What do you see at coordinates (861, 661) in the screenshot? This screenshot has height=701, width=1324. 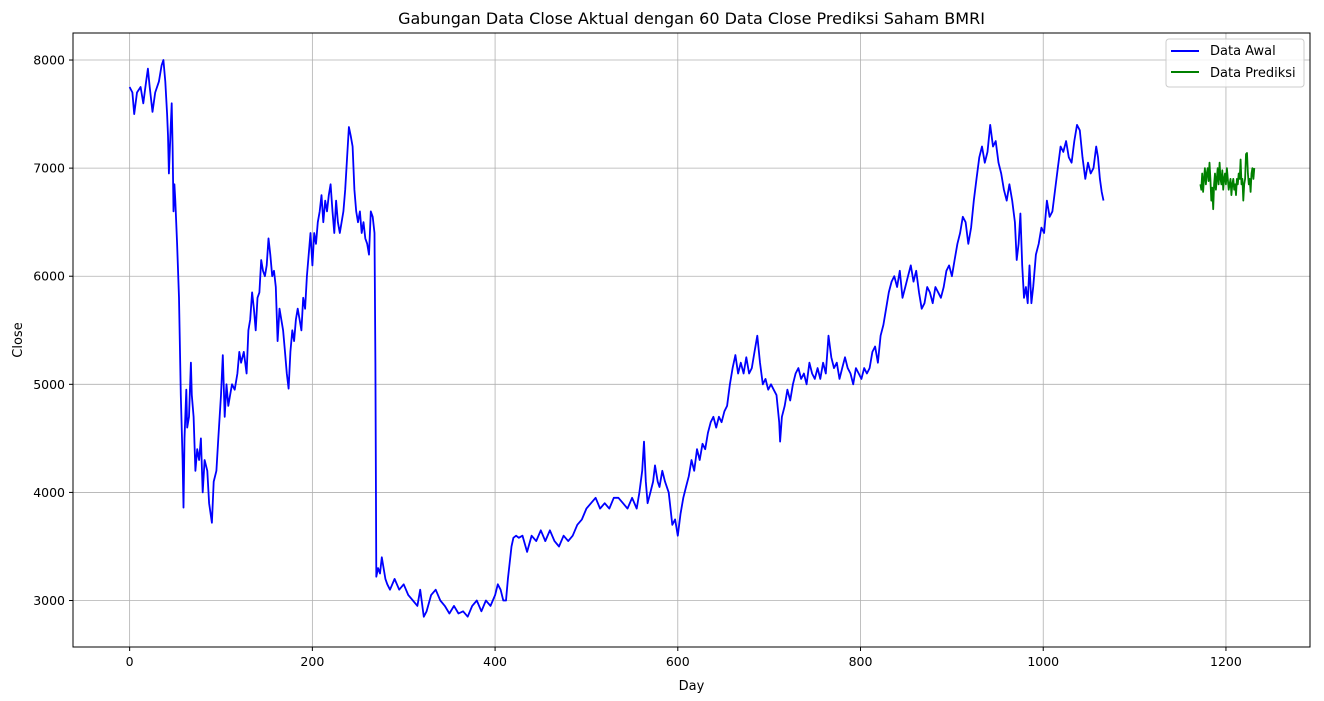 I see `x-tick-label: 800` at bounding box center [861, 661].